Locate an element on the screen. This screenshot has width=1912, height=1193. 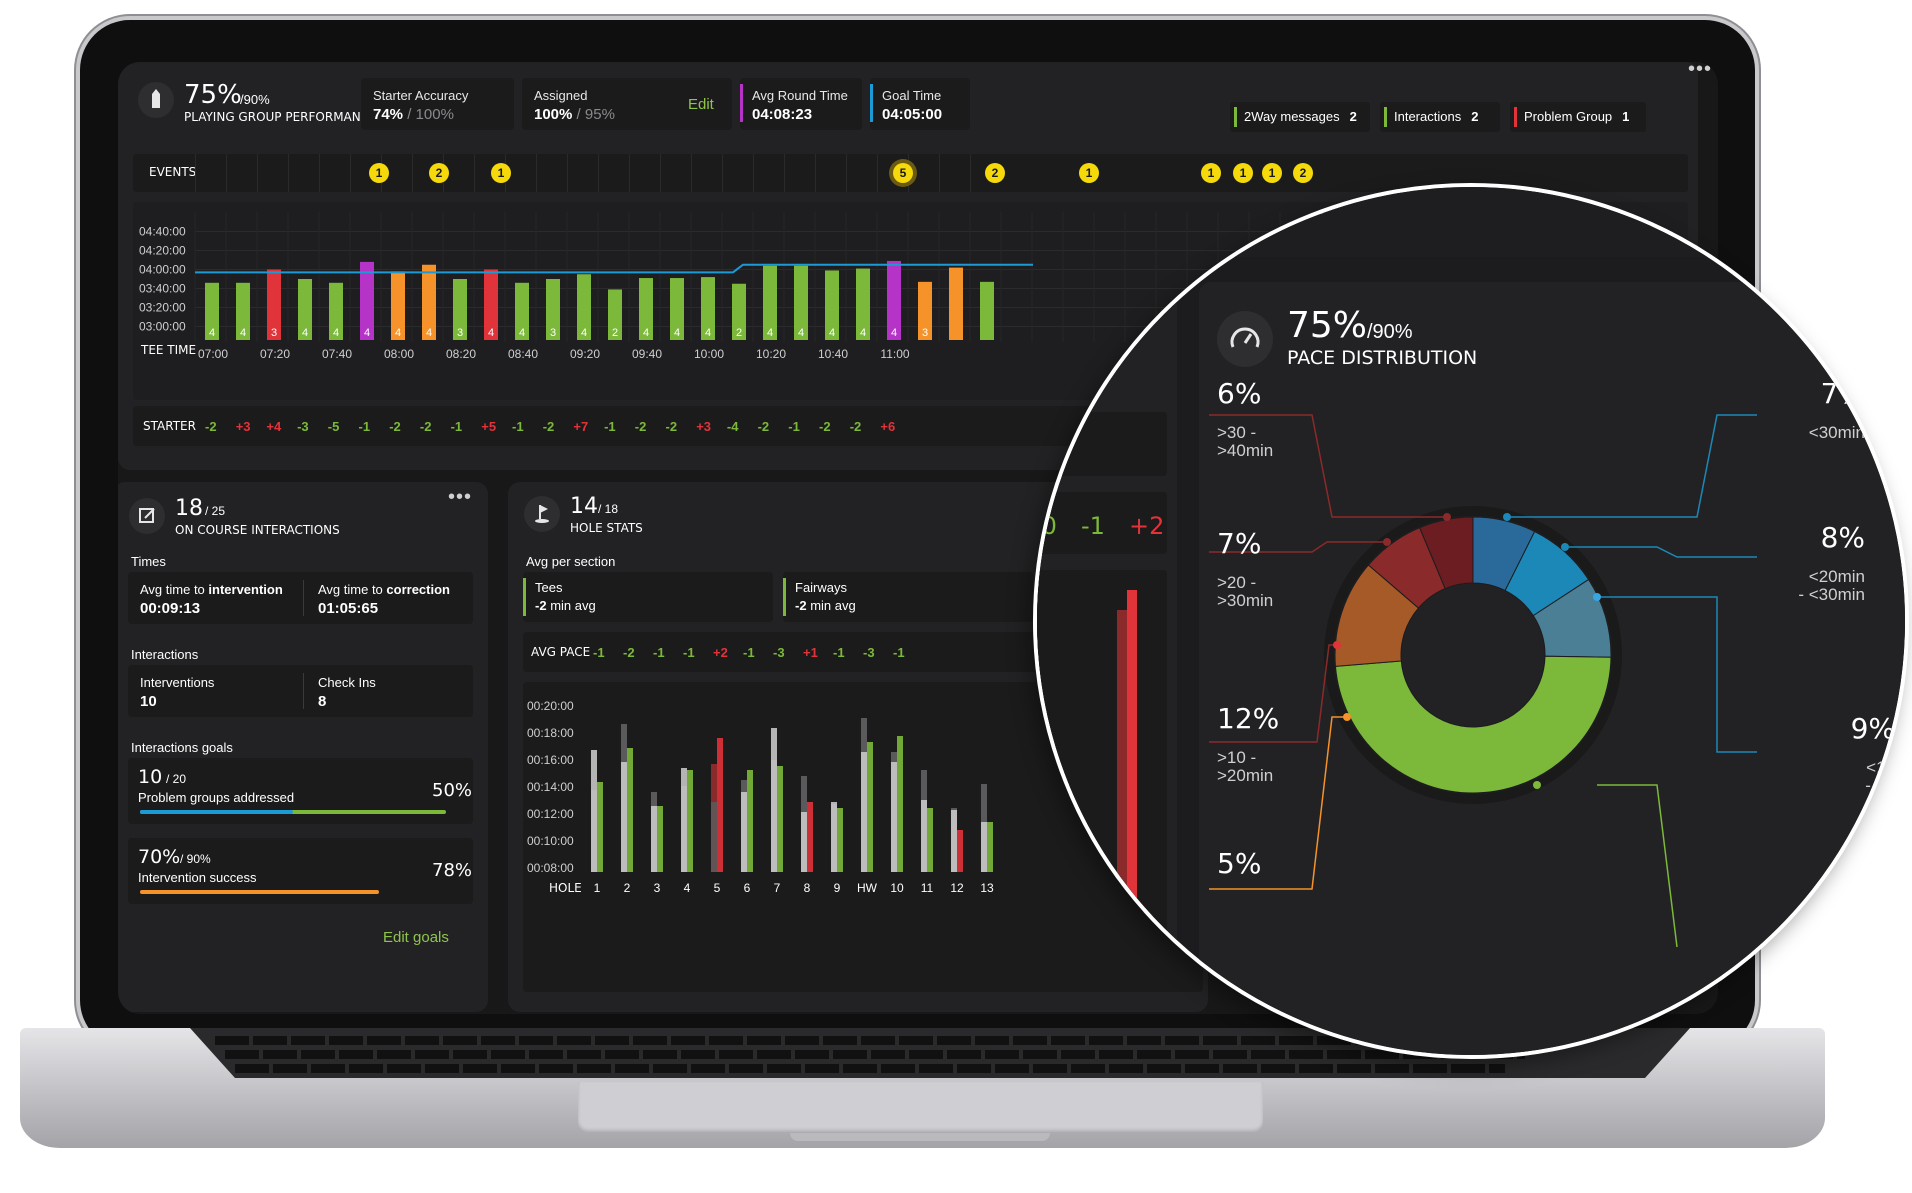
interactions-section-label: Interactions is located at coordinates (165, 654).